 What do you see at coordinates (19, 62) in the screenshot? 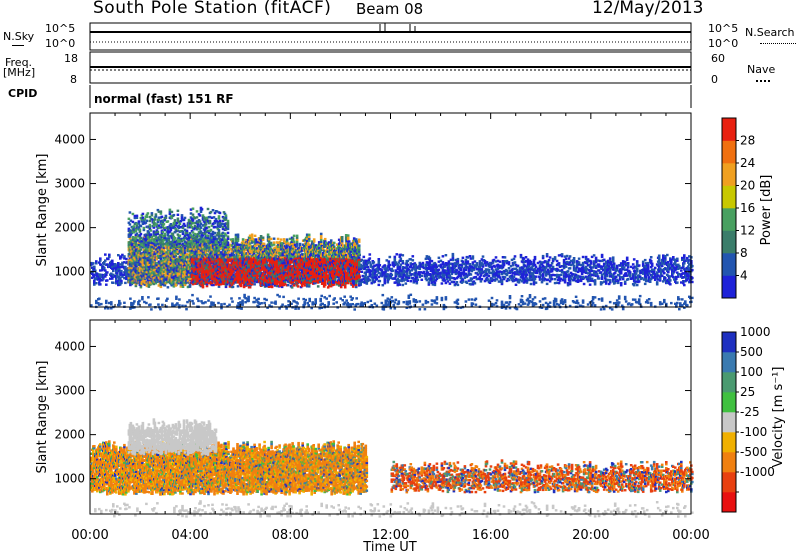
I see `freq-label-1: Freq.` at bounding box center [19, 62].